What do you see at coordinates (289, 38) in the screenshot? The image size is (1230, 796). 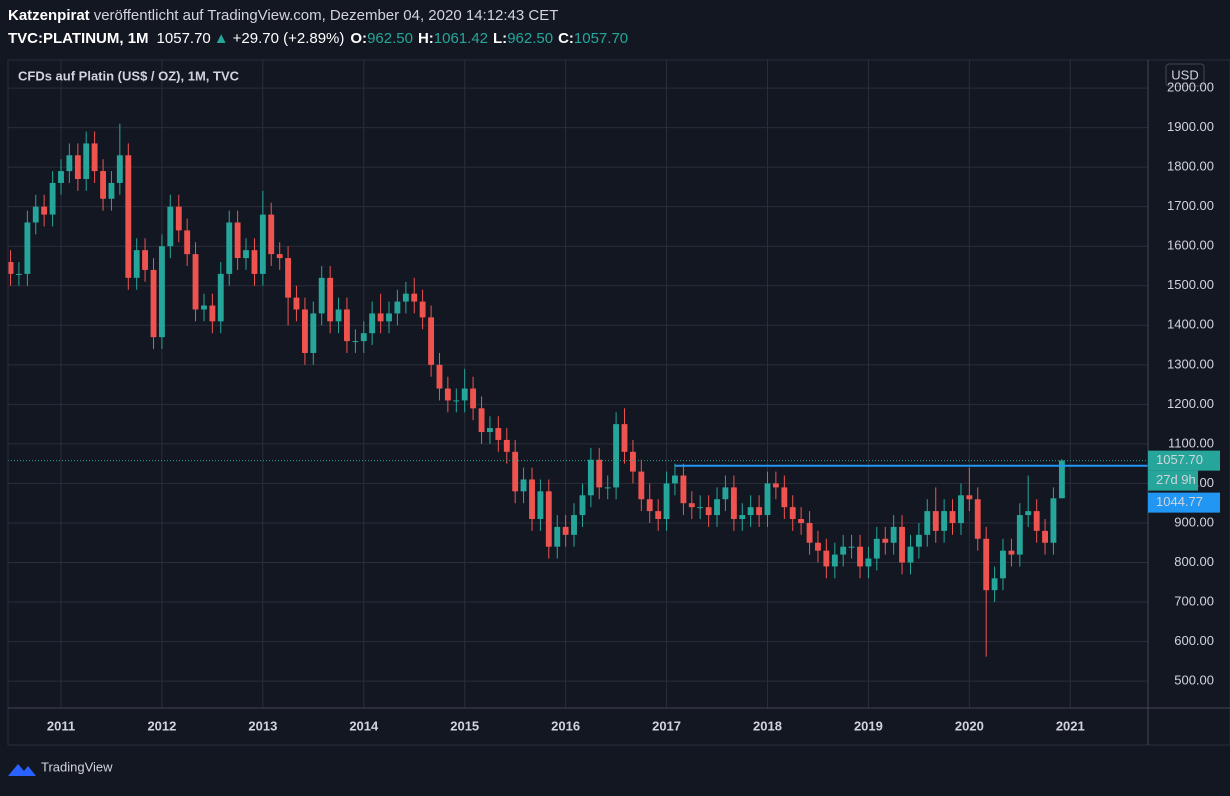 I see `change: +29.70 (+2.89%)` at bounding box center [289, 38].